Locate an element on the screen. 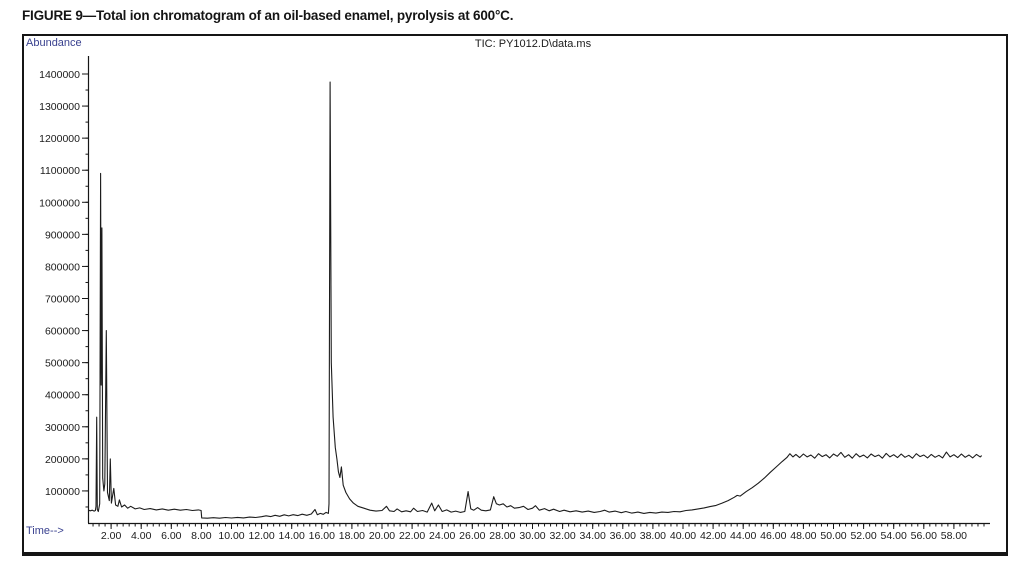  y-tick-label: 1300000 is located at coordinates (59, 107).